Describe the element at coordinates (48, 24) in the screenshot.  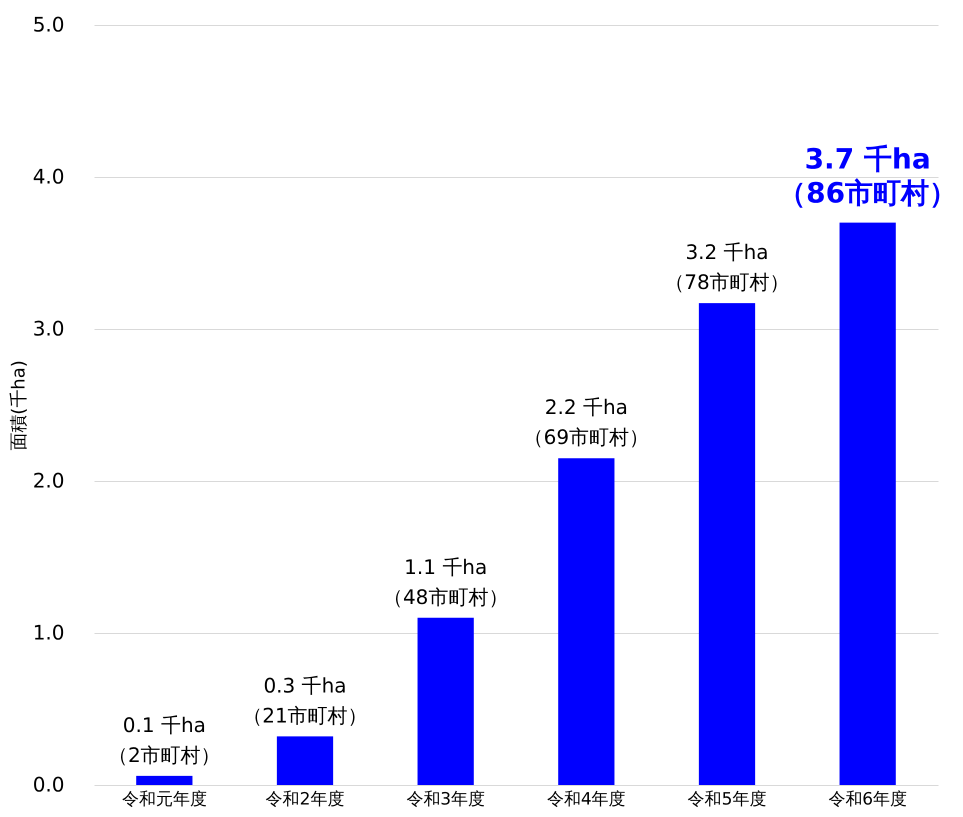
I see `y-tick-label: 5.0` at that location.